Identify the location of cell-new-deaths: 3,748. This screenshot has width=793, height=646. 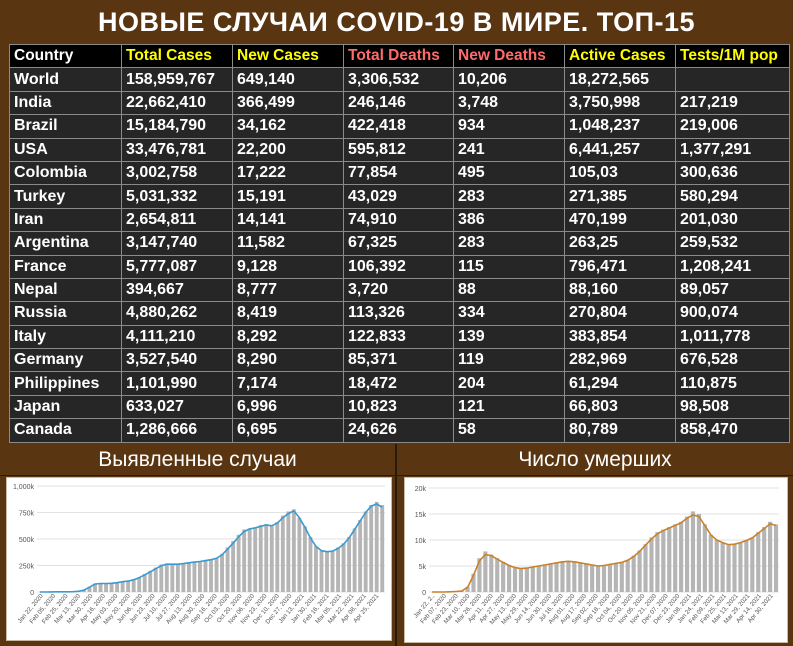
(509, 103).